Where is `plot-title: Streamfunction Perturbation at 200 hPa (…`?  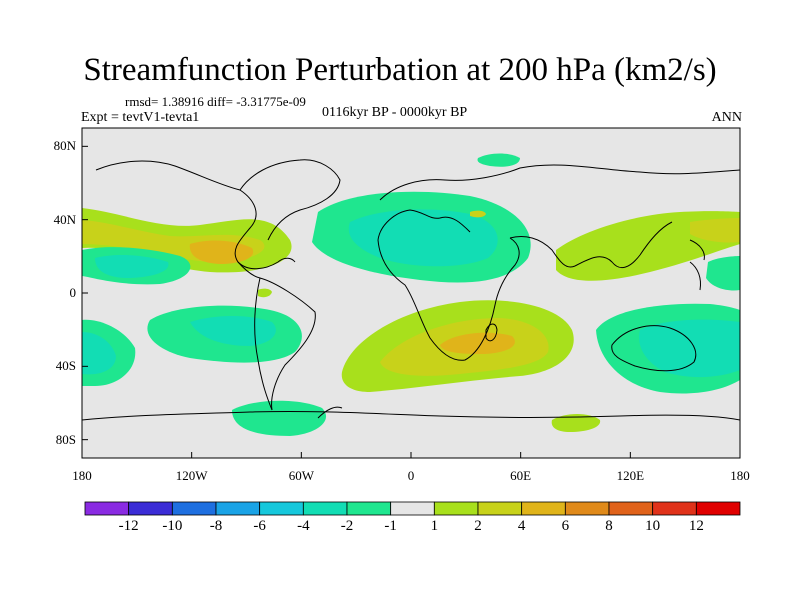 plot-title: Streamfunction Perturbation at 200 hPa (… is located at coordinates (400, 70).